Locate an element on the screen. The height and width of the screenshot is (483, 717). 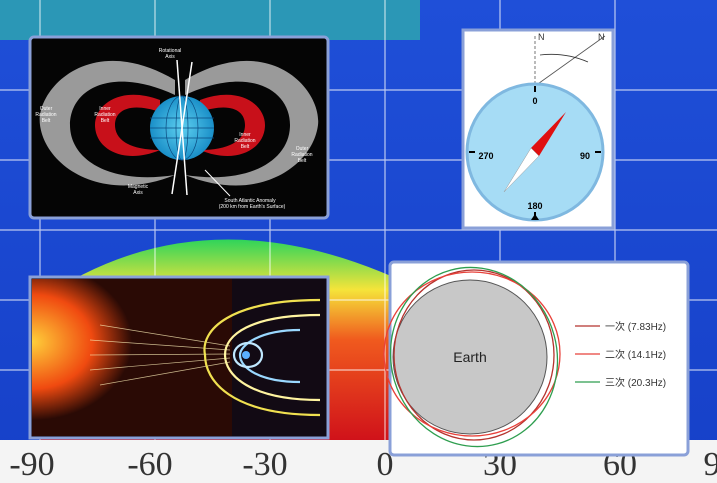
label: (200 km from Earth's Surface) is located at coordinates (252, 207).